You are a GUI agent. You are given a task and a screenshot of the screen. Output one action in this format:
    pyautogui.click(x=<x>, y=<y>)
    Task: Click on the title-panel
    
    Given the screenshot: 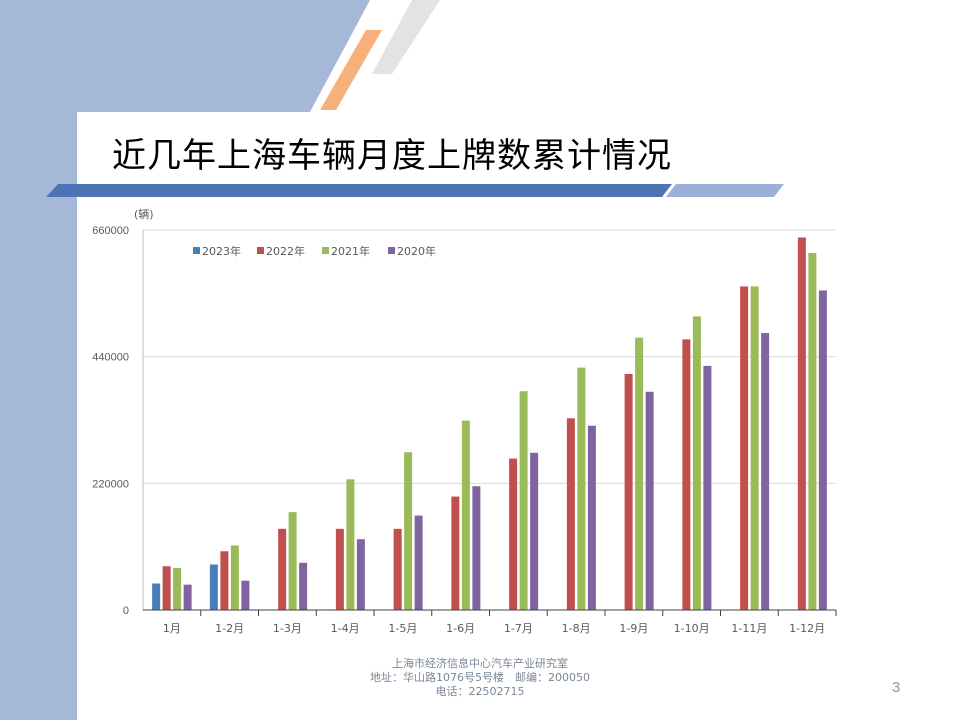 What is the action you would take?
    pyautogui.click(x=518, y=147)
    